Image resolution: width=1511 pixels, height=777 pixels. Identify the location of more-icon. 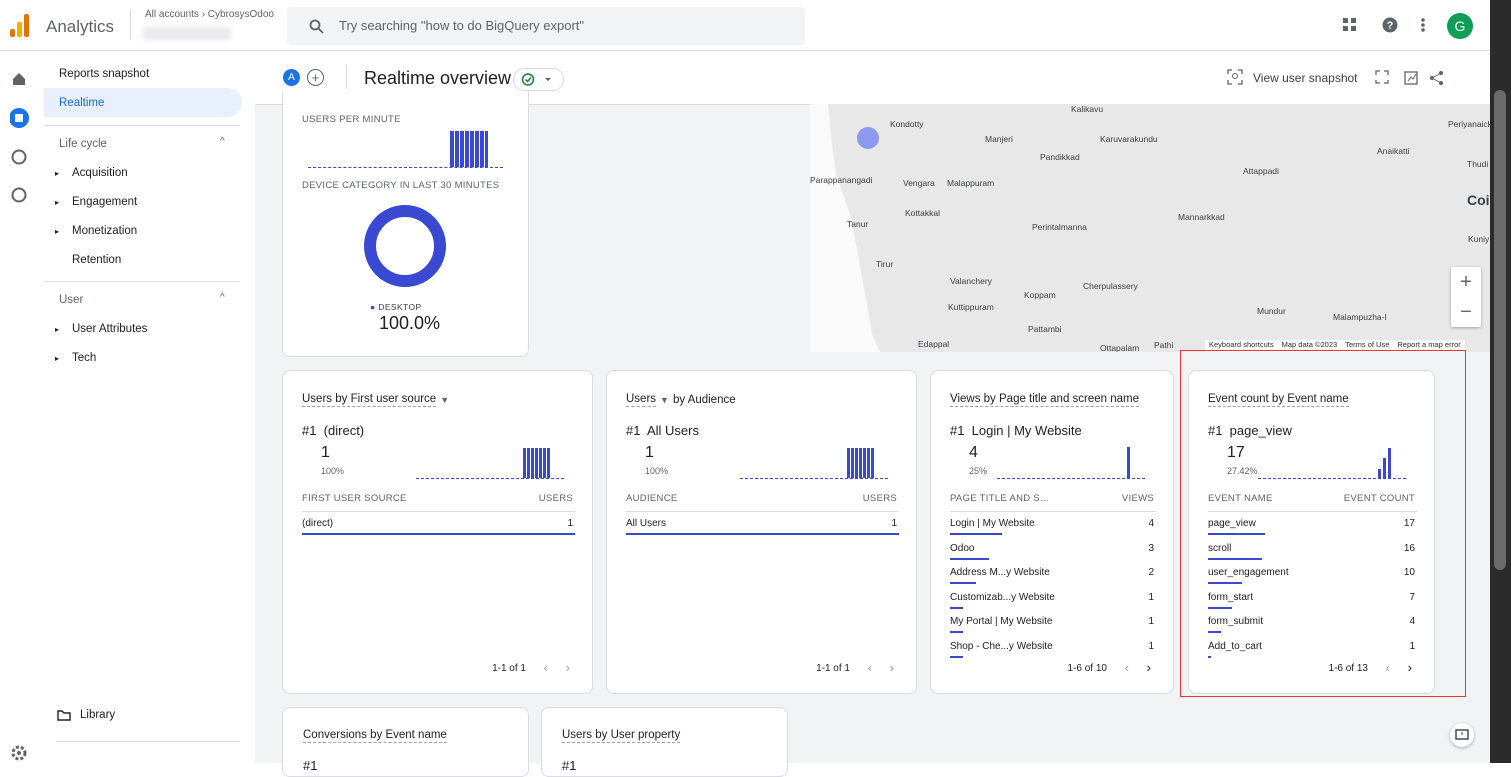
(1423, 25).